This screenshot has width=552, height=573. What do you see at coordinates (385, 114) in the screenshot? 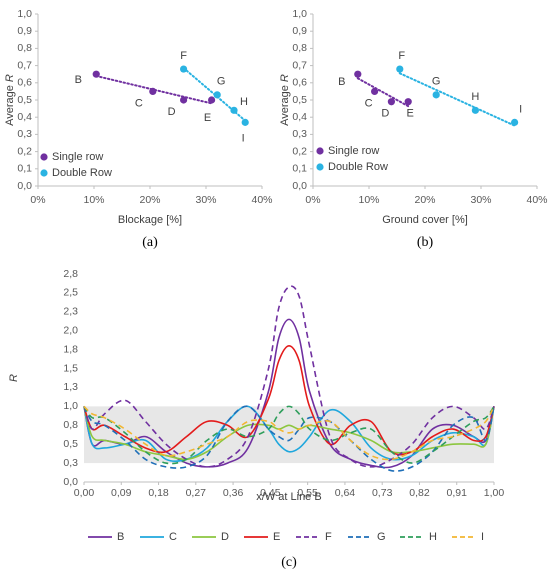
I see `point-label: D` at bounding box center [385, 114].